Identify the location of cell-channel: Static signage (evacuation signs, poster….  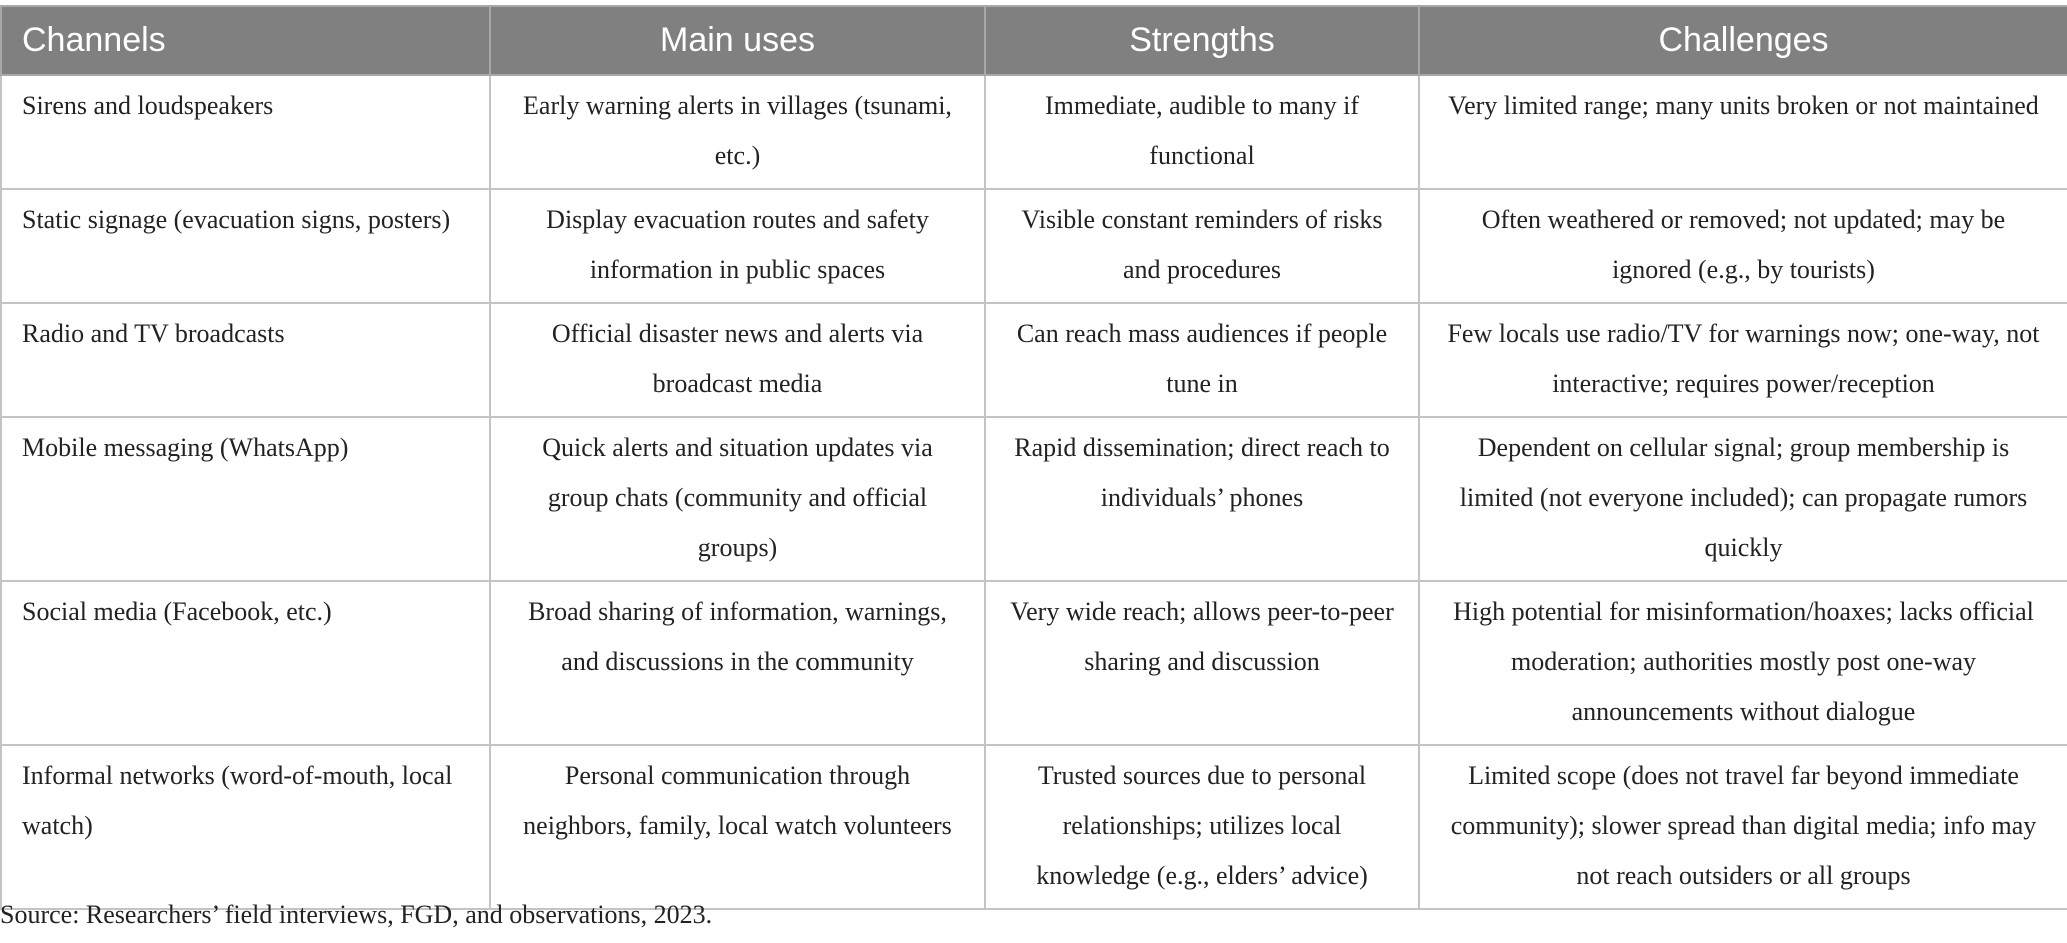
(245, 246).